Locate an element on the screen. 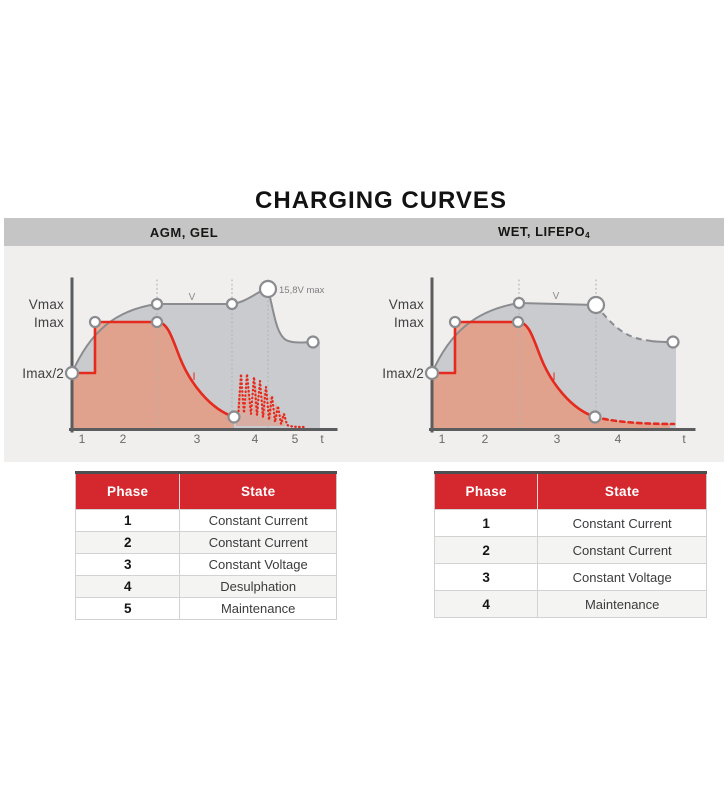 The height and width of the screenshot is (800, 728). table-row: 5 Maintenance is located at coordinates (205, 608).